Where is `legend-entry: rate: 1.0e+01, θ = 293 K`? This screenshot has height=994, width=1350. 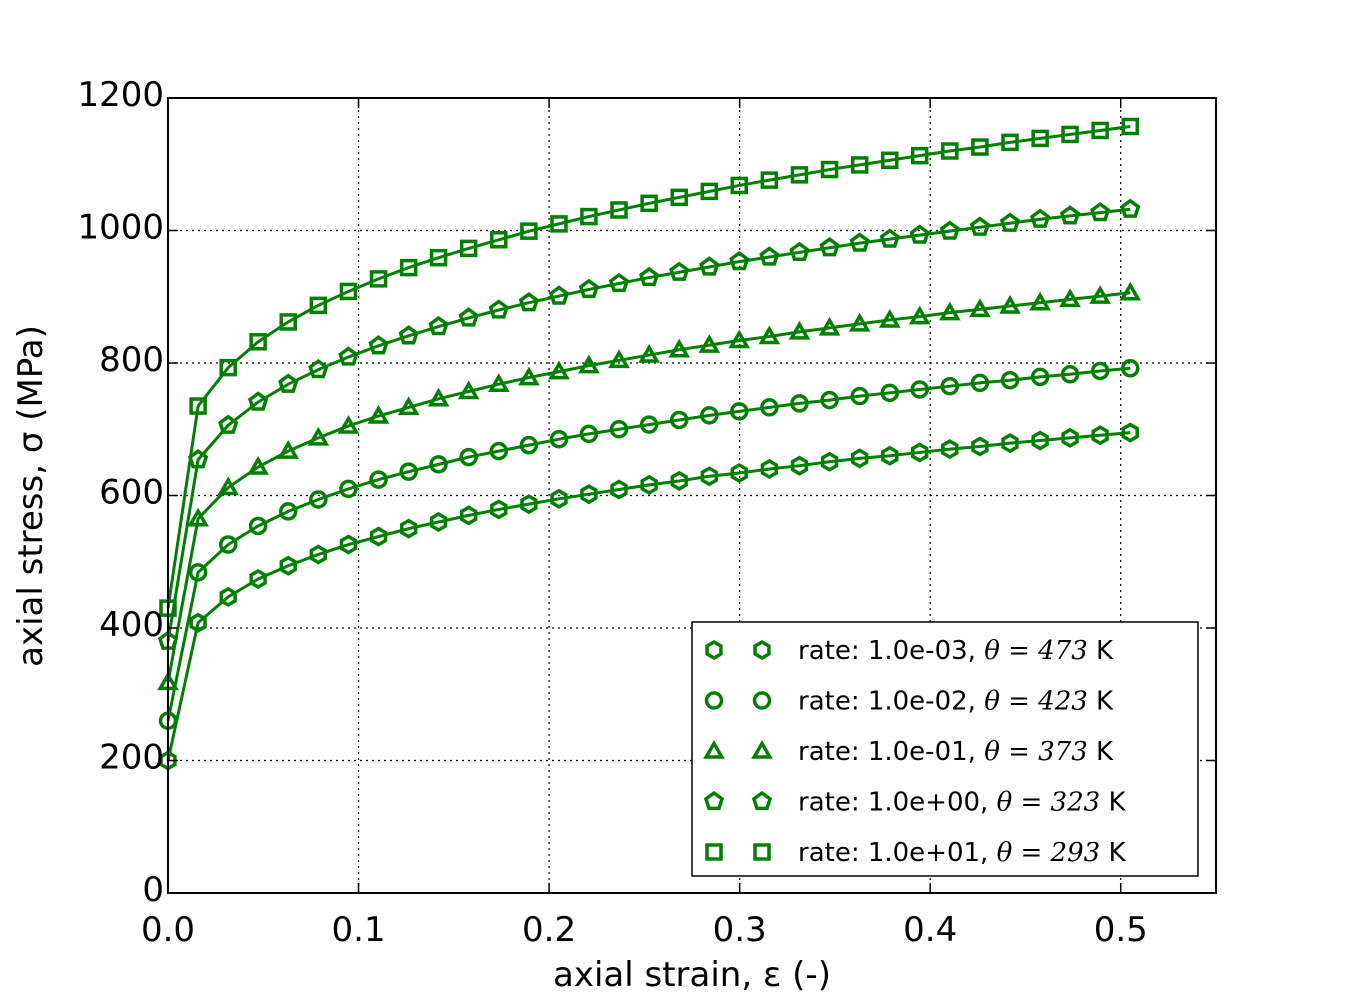
legend-entry: rate: 1.0e+01, θ = 293 K is located at coordinates (915, 853).